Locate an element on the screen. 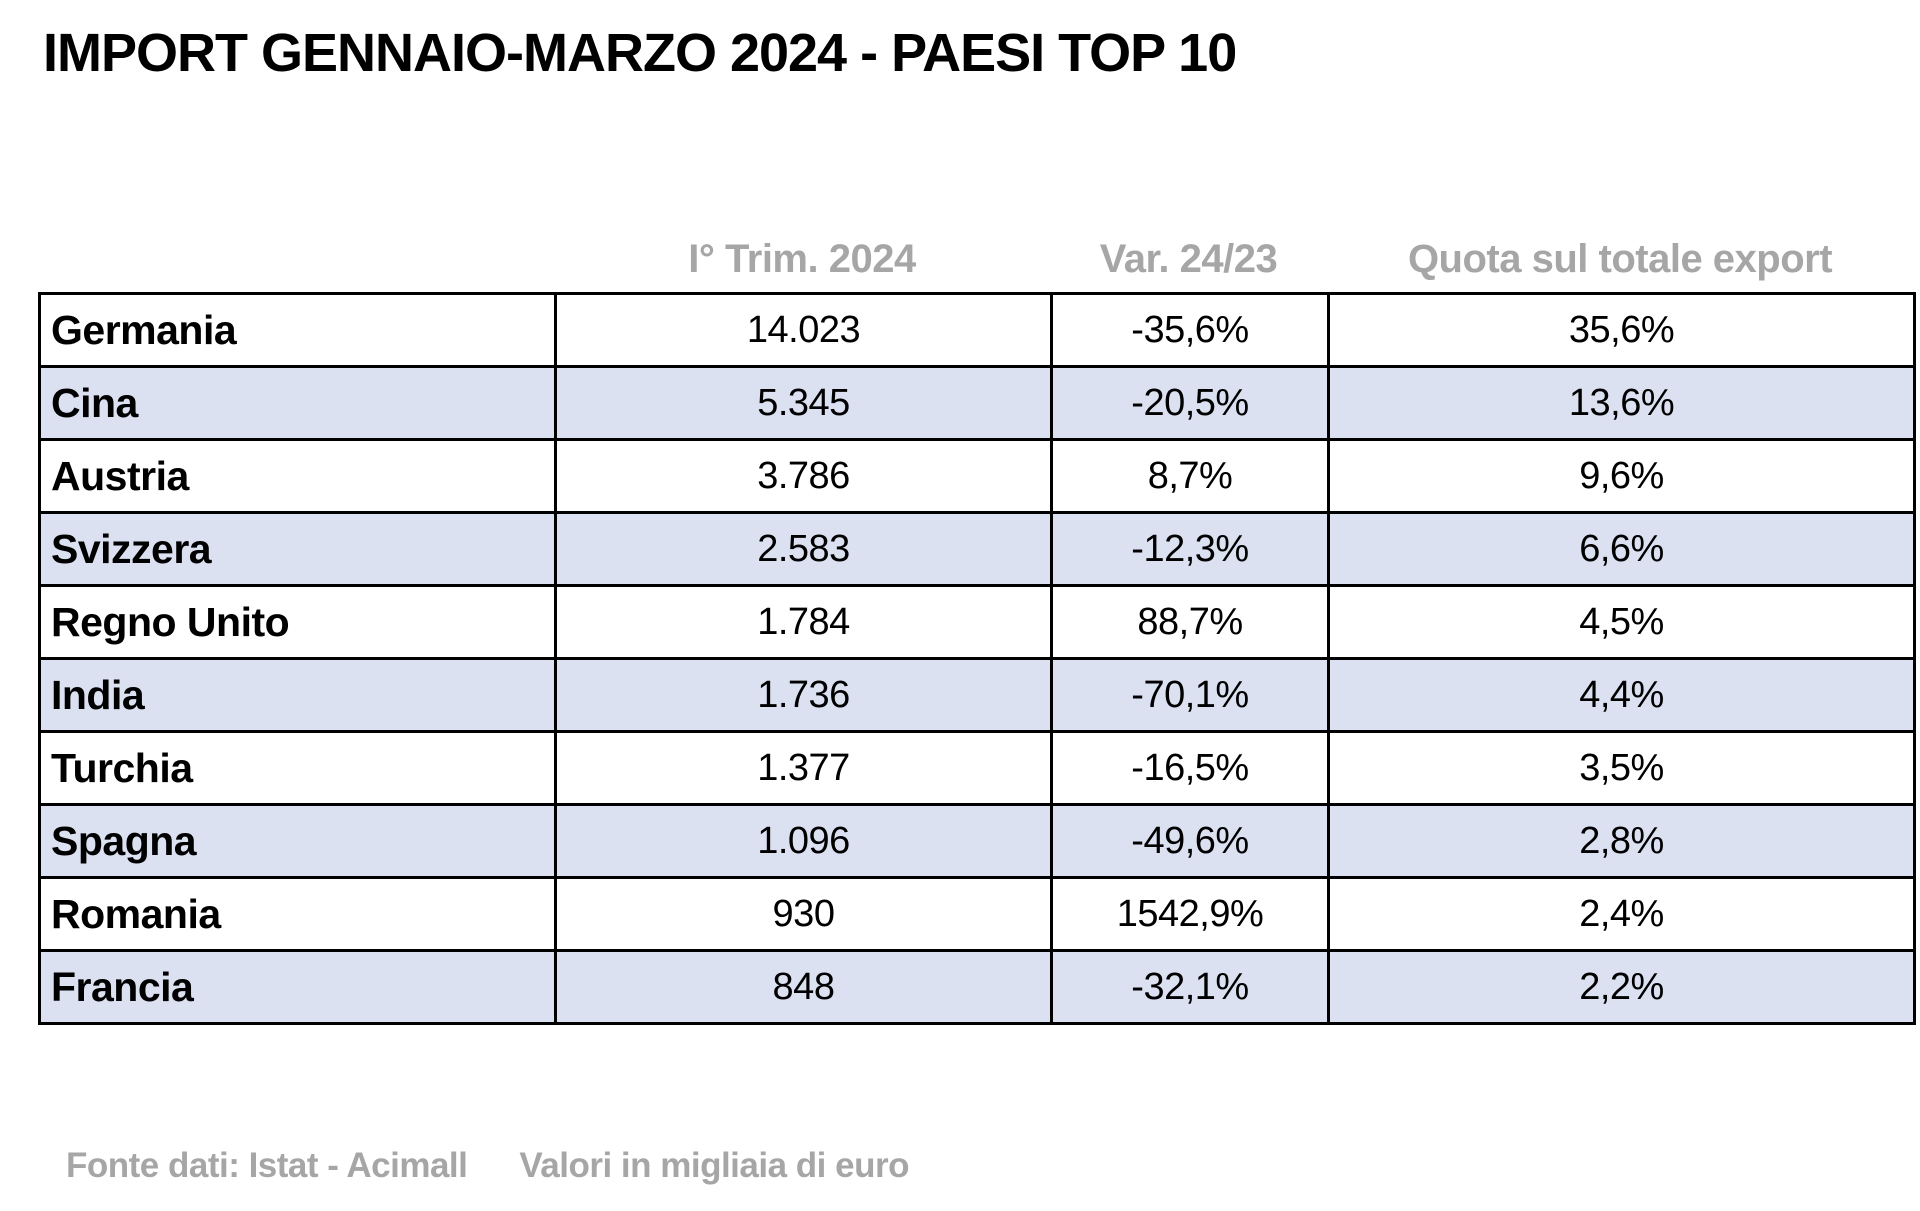  country-cell: Cina is located at coordinates (297, 403).